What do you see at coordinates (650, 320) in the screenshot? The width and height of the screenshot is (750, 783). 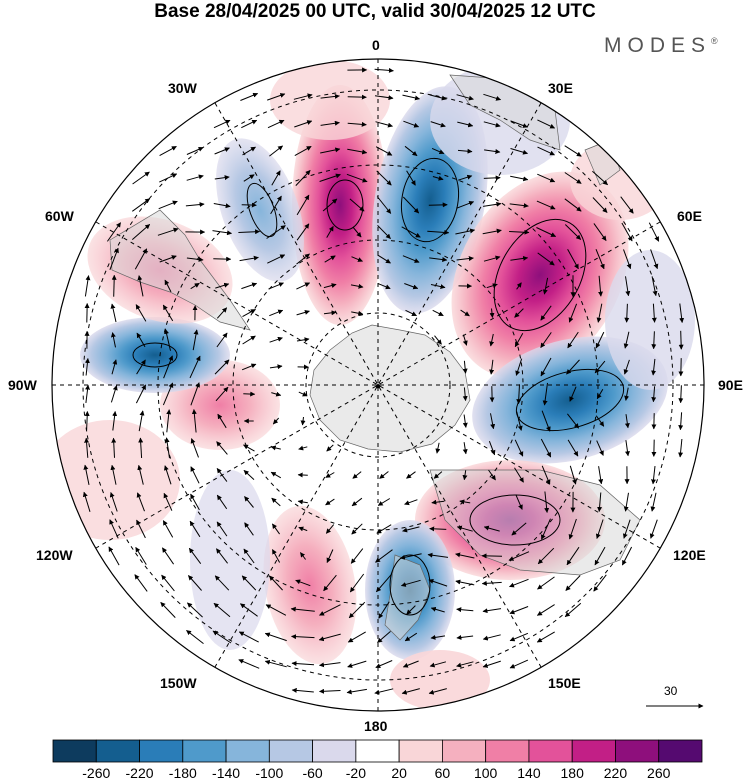 I see `negative-anomaly` at bounding box center [650, 320].